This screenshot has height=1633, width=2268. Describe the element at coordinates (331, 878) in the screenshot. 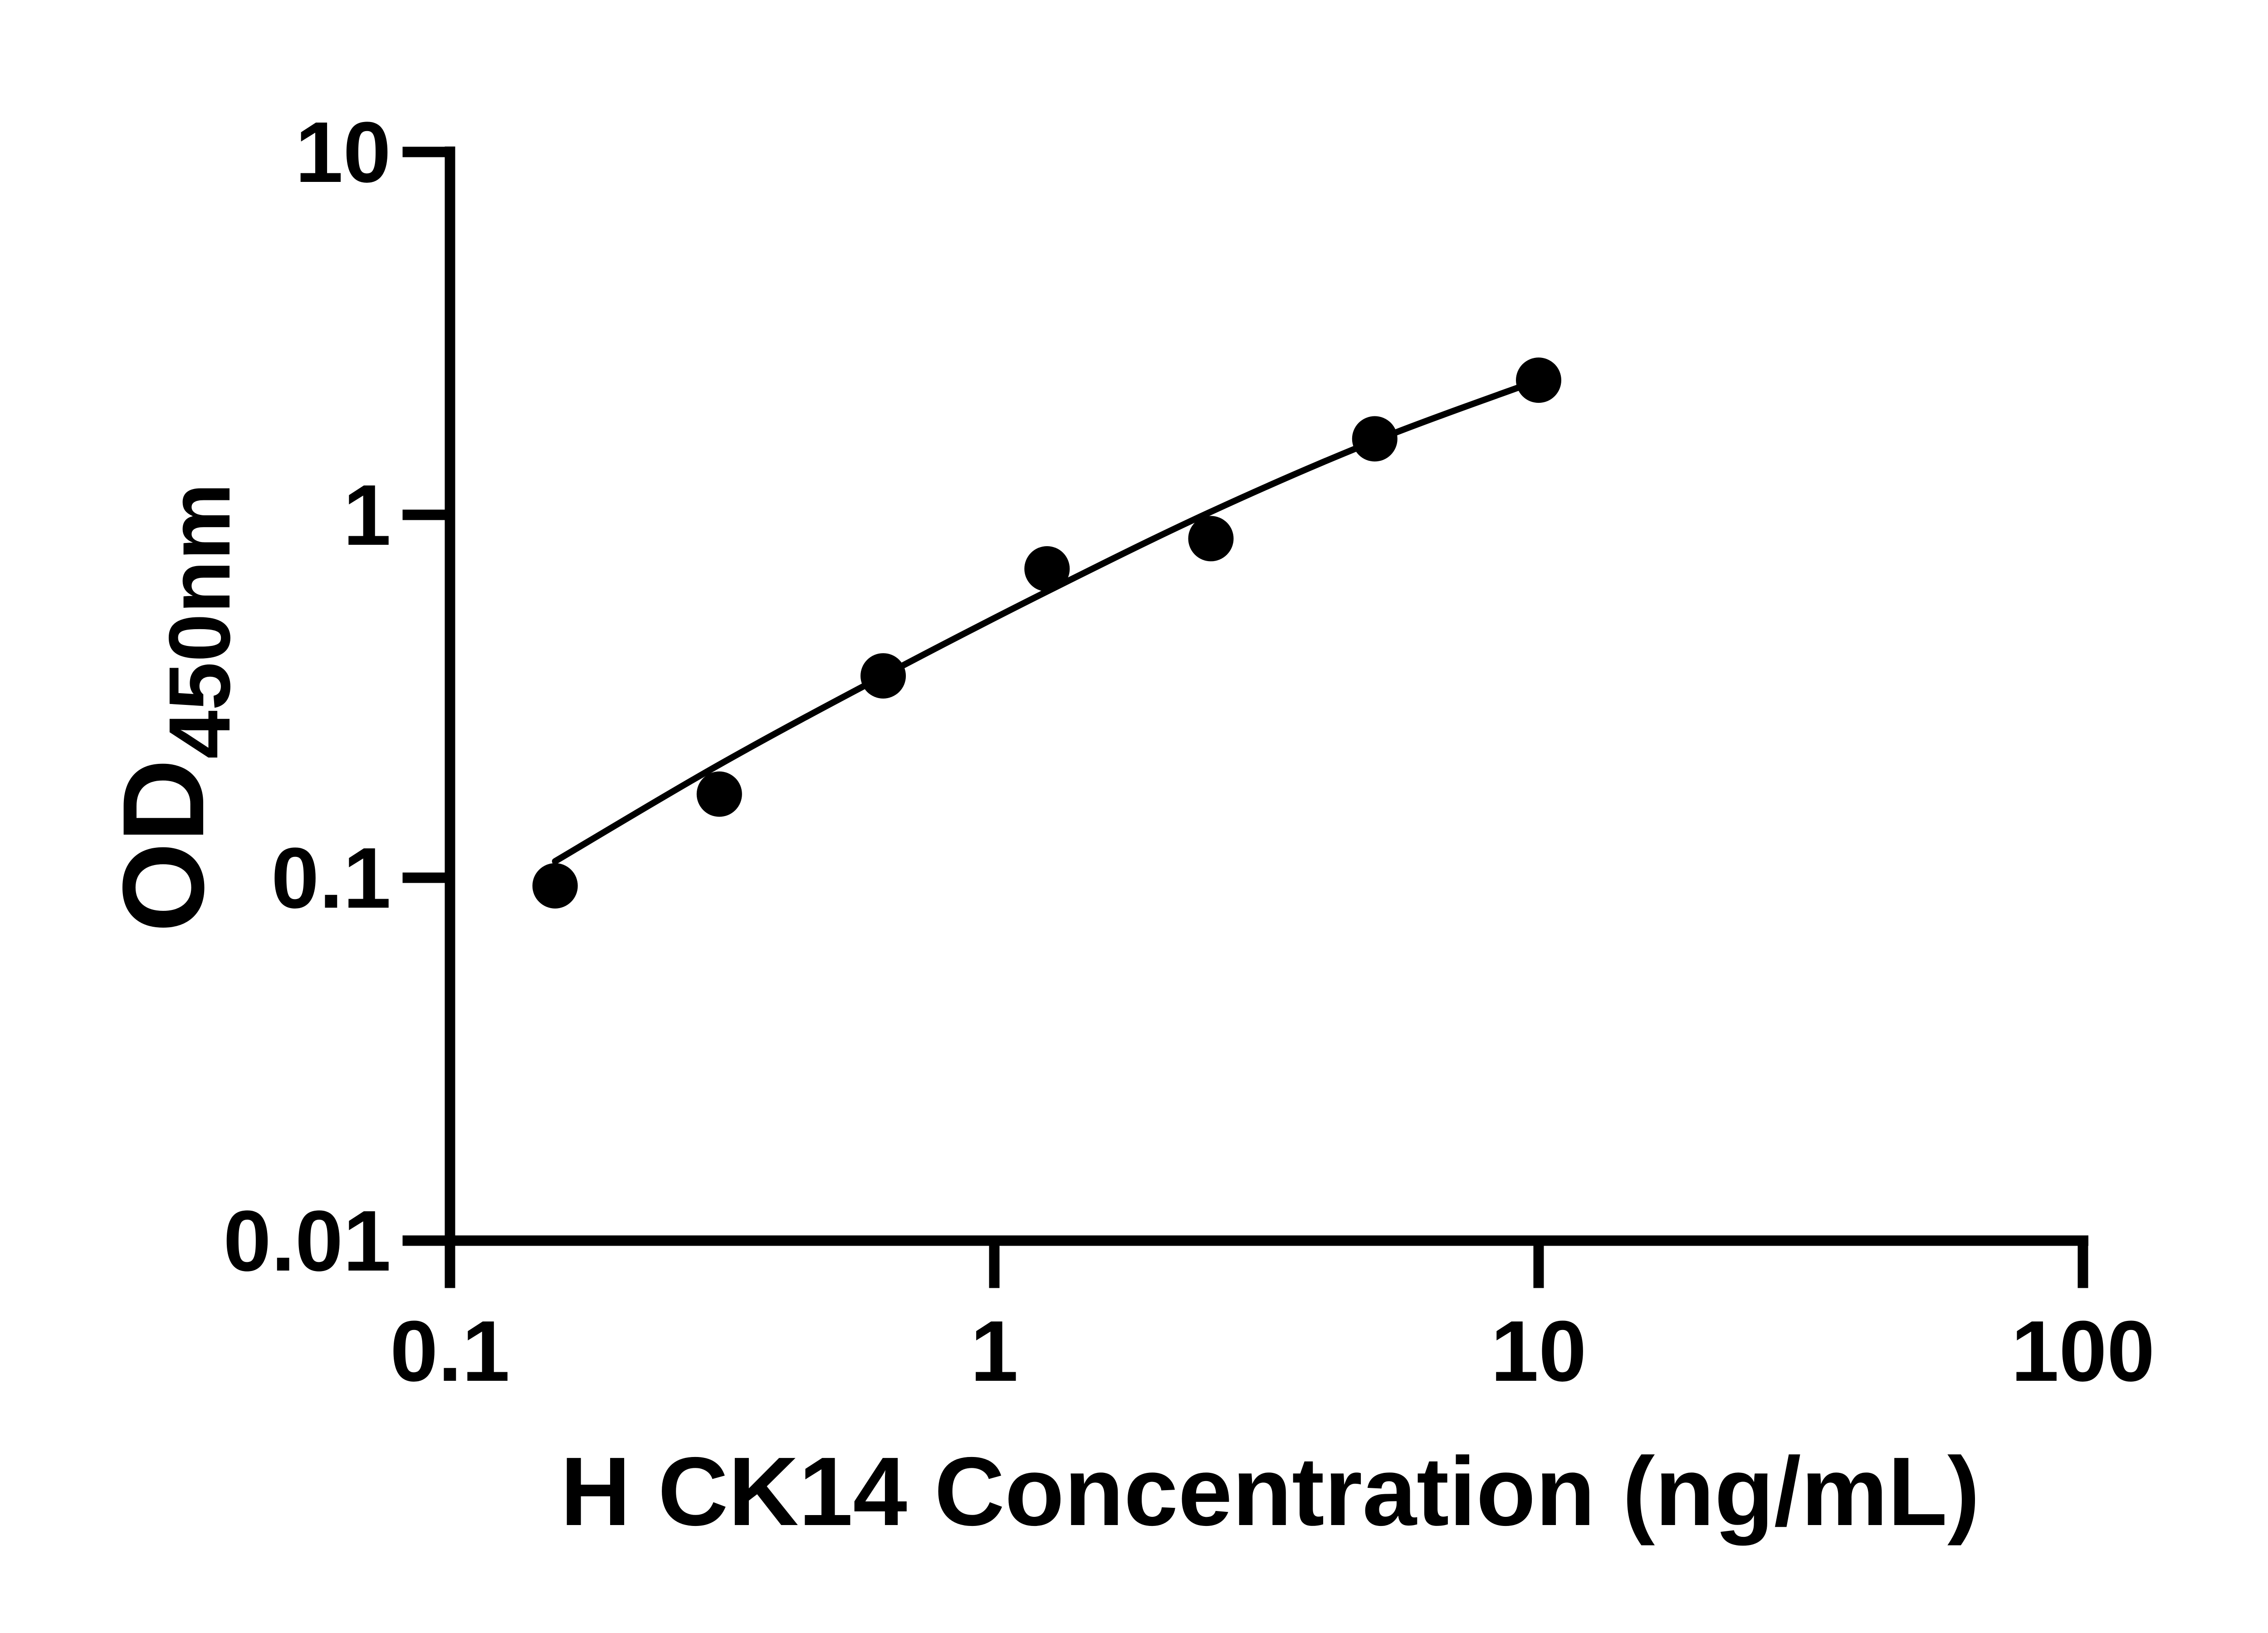

I see `y-tick-label: 0.1` at that location.